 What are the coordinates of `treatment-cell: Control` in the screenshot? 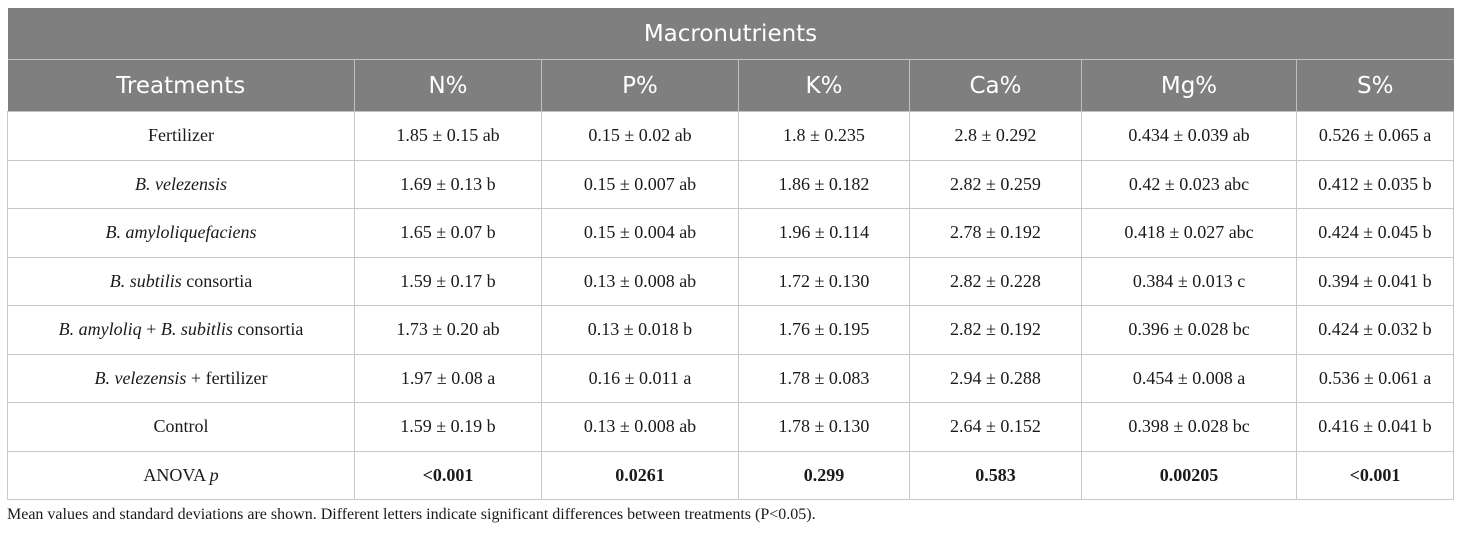 It's located at (181, 427).